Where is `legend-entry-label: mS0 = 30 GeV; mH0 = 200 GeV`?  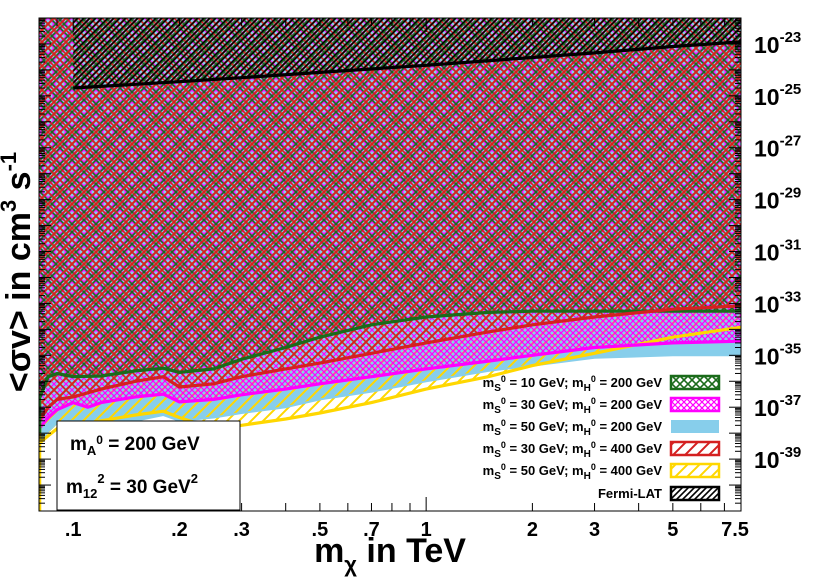
legend-entry-label: mS0 = 30 GeV; mH0 = 200 GeV is located at coordinates (573, 406).